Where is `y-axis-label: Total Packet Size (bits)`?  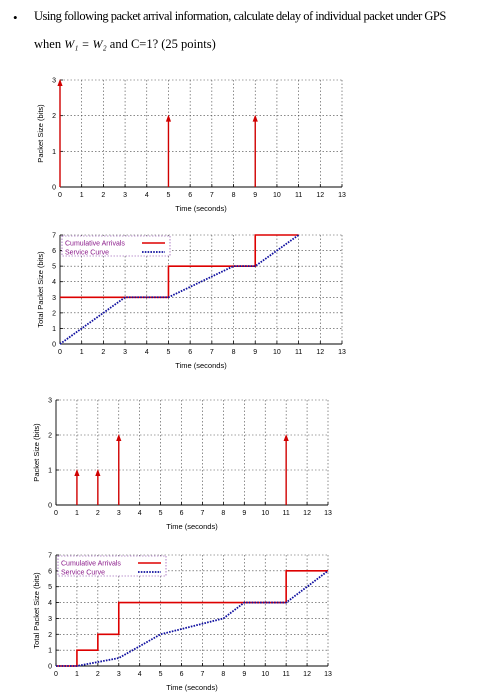
y-axis-label: Total Packet Size (bits) is located at coordinates (40, 289).